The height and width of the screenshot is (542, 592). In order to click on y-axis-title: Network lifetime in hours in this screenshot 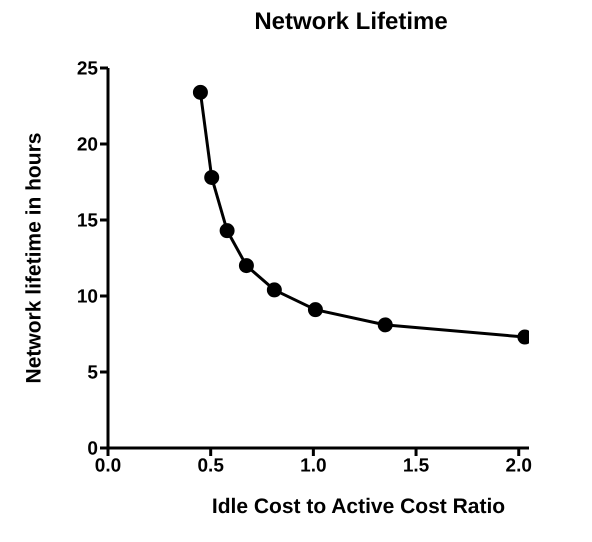, I will do `click(34, 258)`.